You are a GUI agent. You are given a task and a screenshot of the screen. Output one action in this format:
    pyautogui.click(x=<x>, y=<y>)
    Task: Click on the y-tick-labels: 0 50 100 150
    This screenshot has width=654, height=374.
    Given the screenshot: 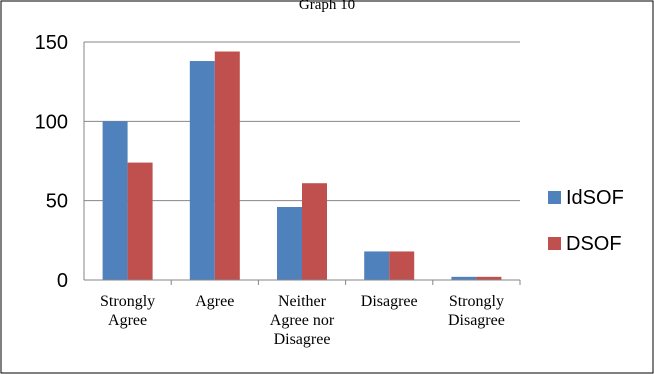 What is the action you would take?
    pyautogui.click(x=51, y=162)
    